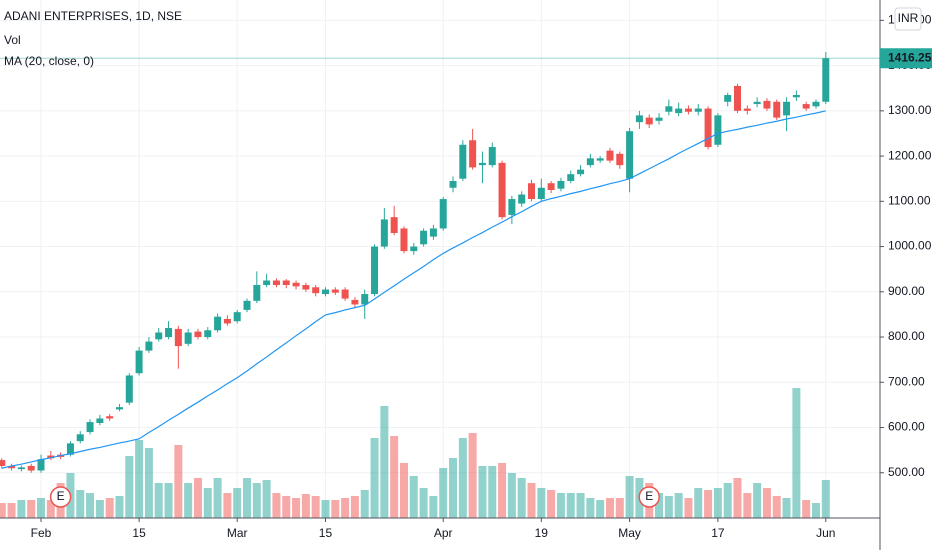  I want to click on y-tick-label: 1000.00, so click(910, 246).